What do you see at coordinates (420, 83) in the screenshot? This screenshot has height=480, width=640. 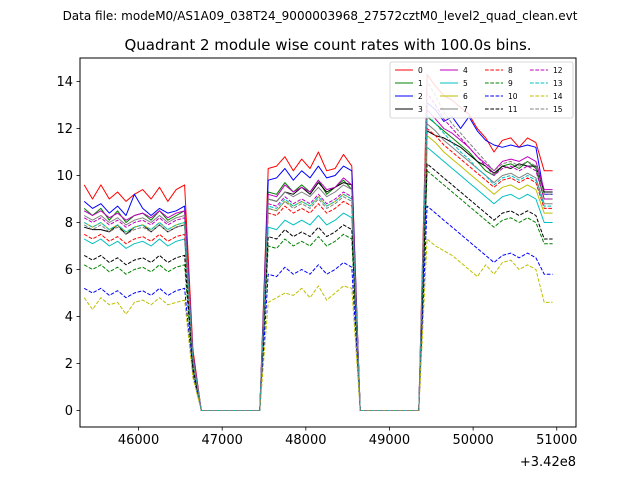 I see `legend-label-1: 1` at bounding box center [420, 83].